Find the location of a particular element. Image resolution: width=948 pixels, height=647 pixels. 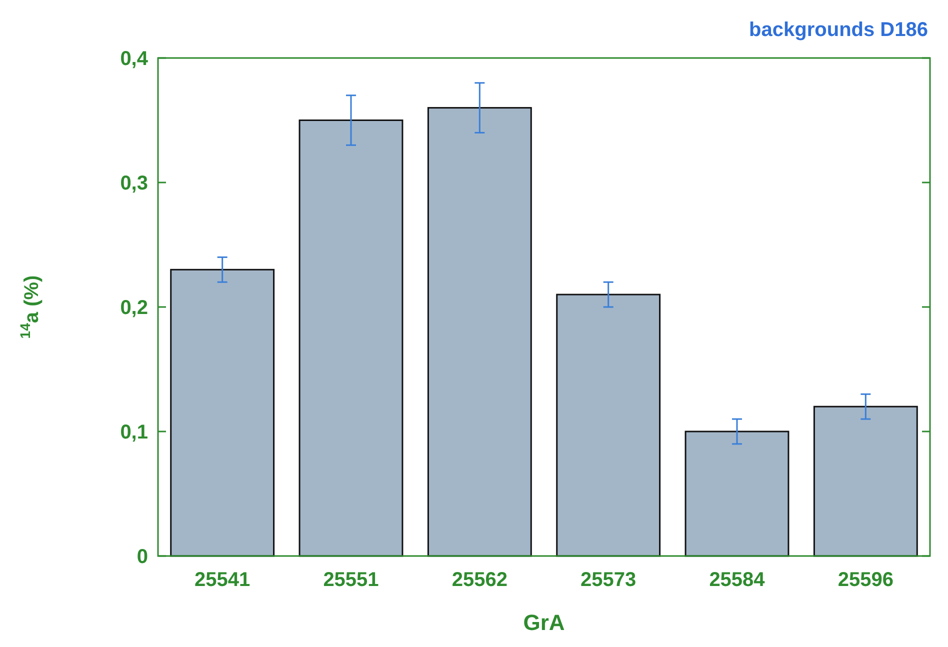

x-axis-title: GrA is located at coordinates (544, 622).